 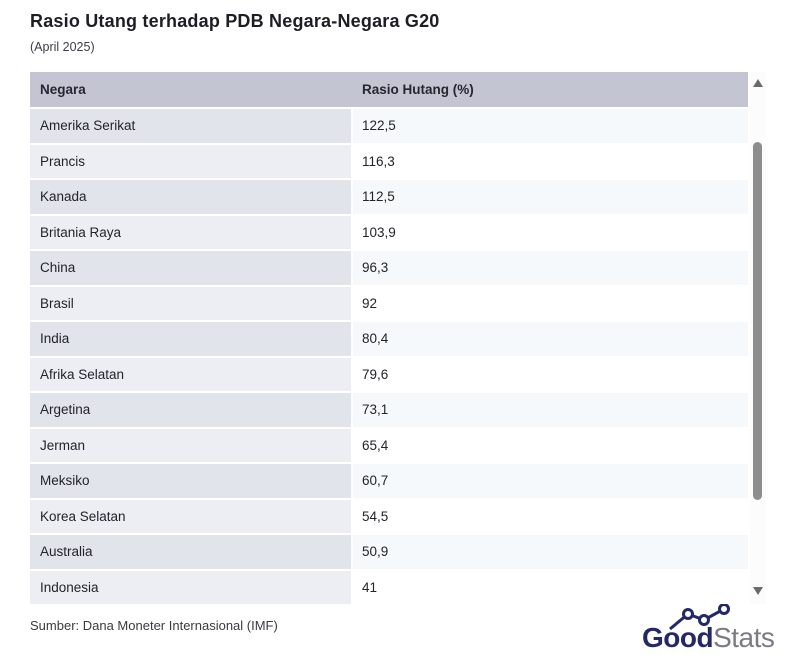 I want to click on table-row: Argetina 73,1, so click(x=389, y=410).